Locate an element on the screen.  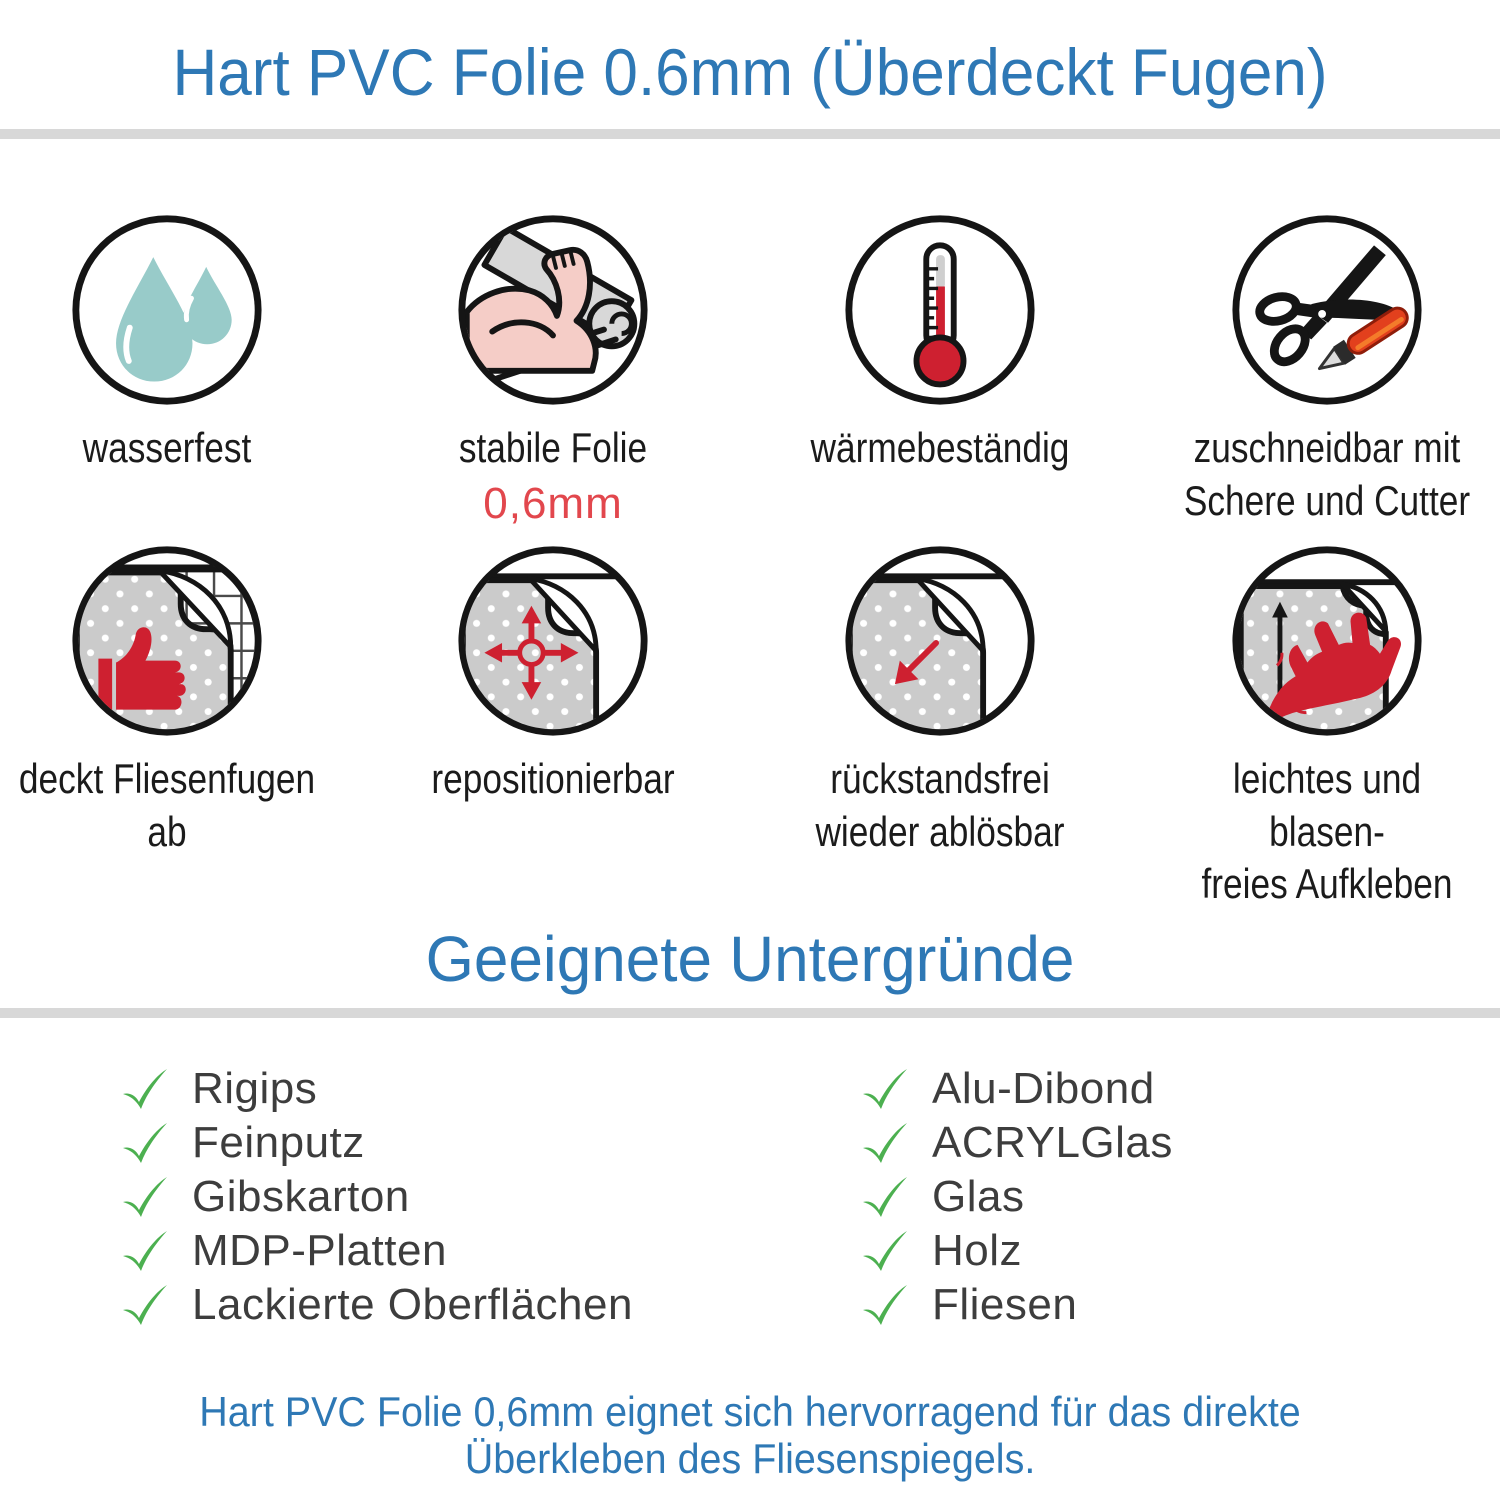
feature-rueckstandsfrei: rückstandsfrei wieder ablösbar is located at coordinates (940, 702).